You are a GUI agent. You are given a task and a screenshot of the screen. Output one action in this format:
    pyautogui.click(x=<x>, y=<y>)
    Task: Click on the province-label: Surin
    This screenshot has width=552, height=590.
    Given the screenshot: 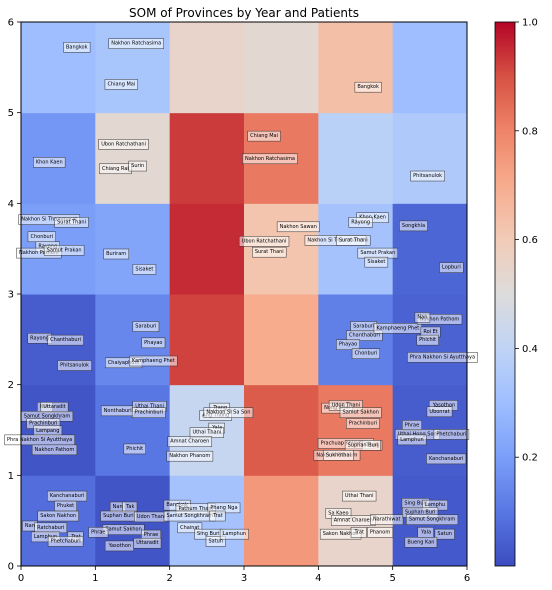 What is the action you would take?
    pyautogui.click(x=137, y=166)
    